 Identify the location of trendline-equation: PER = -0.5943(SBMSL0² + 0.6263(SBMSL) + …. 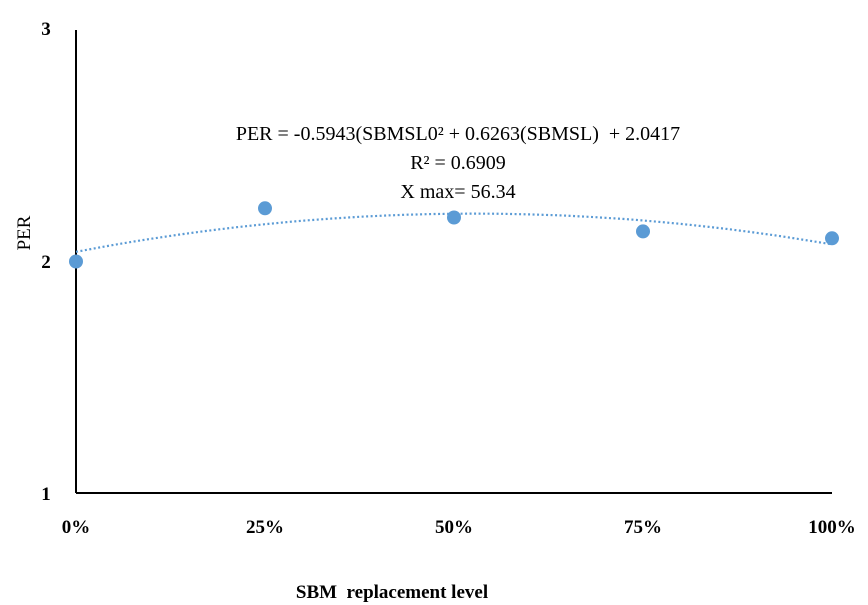
(458, 134).